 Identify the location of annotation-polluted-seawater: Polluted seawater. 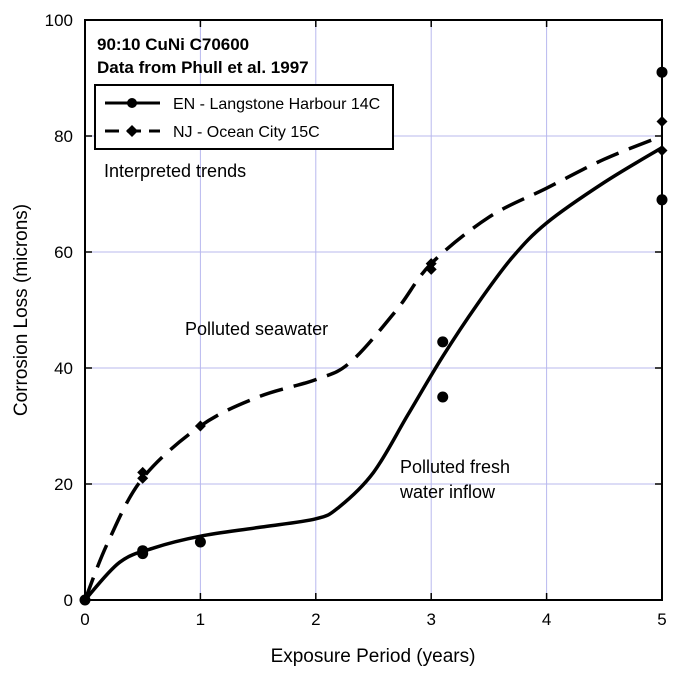
(256, 329).